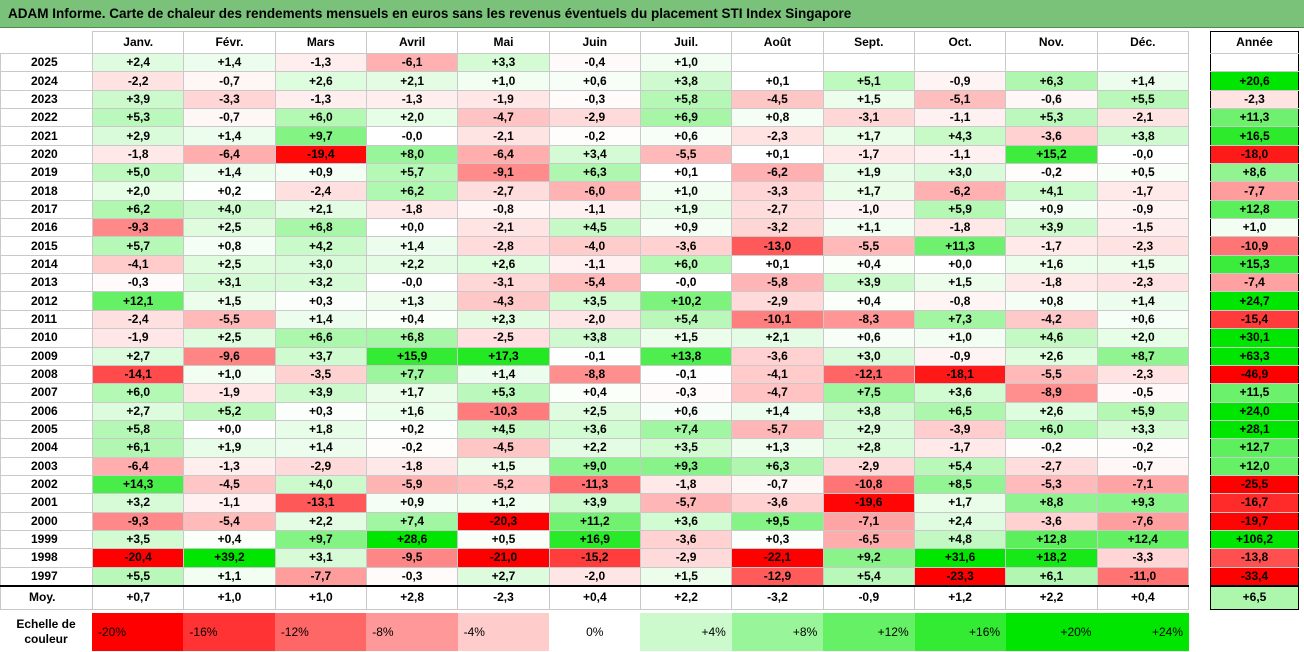 The width and height of the screenshot is (1304, 652). I want to click on heatmap-cell: +3,3, so click(503, 62).